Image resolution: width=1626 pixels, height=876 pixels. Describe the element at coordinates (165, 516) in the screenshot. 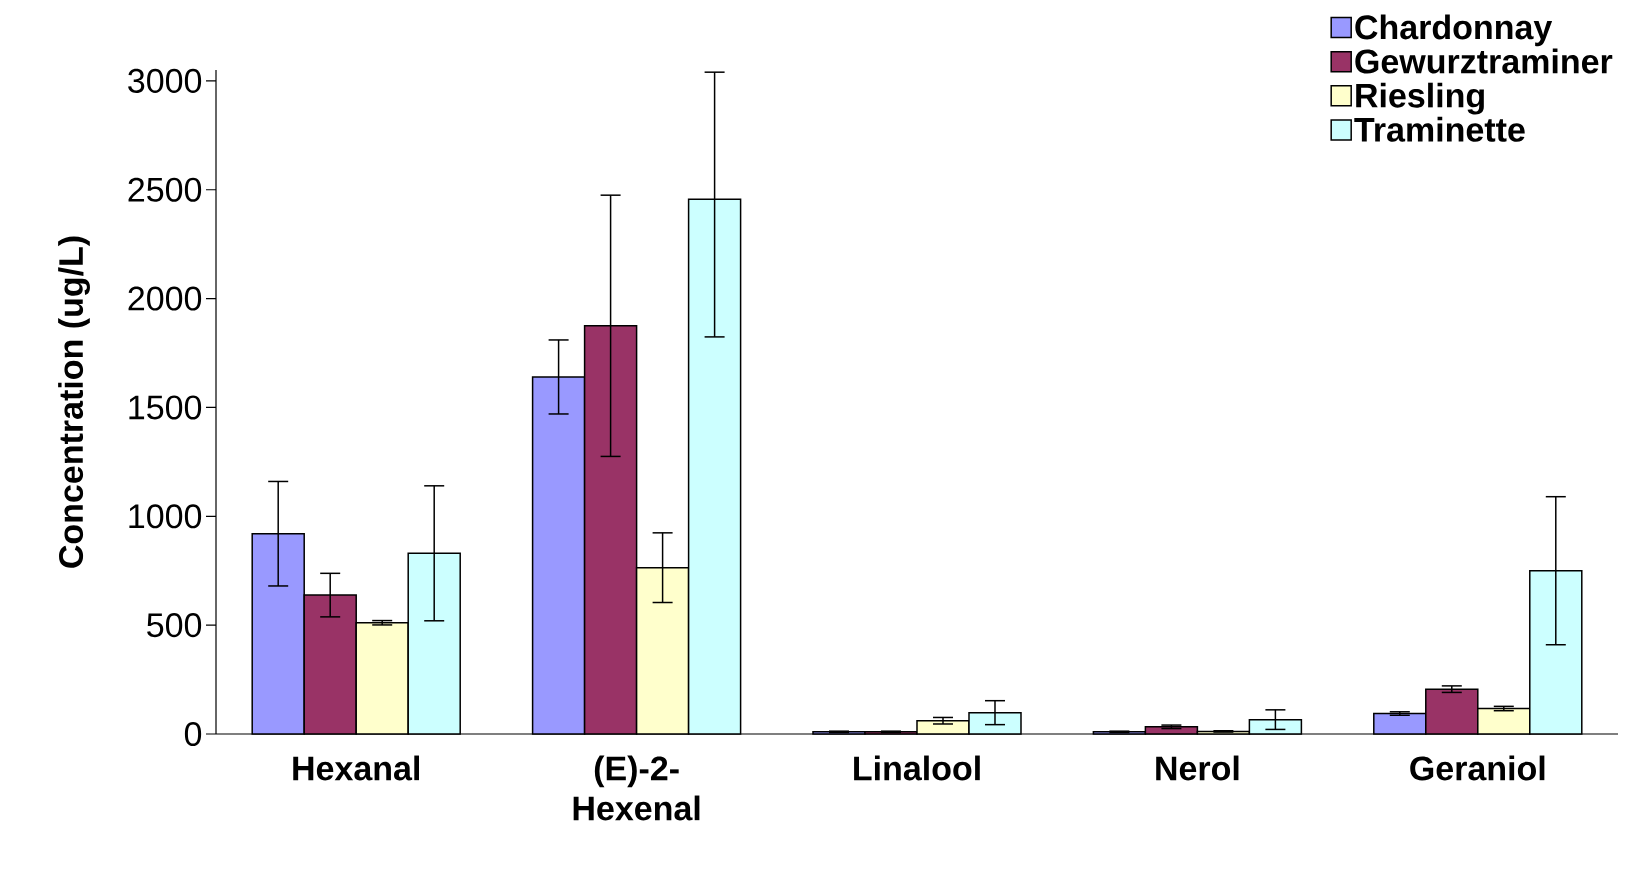

I see `y-tick-label: 1000` at that location.